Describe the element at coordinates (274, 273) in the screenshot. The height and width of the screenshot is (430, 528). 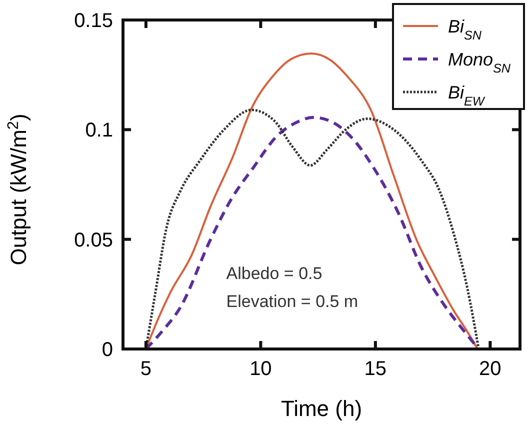
I see `annotation: Albedo = 0.5` at that location.